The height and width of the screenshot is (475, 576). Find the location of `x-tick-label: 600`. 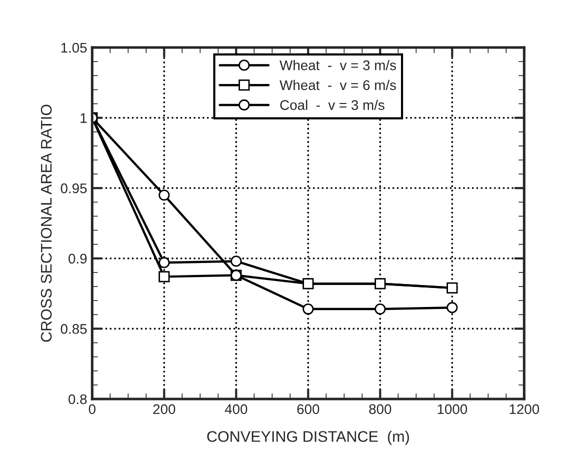

x-tick-label: 600 is located at coordinates (308, 409).